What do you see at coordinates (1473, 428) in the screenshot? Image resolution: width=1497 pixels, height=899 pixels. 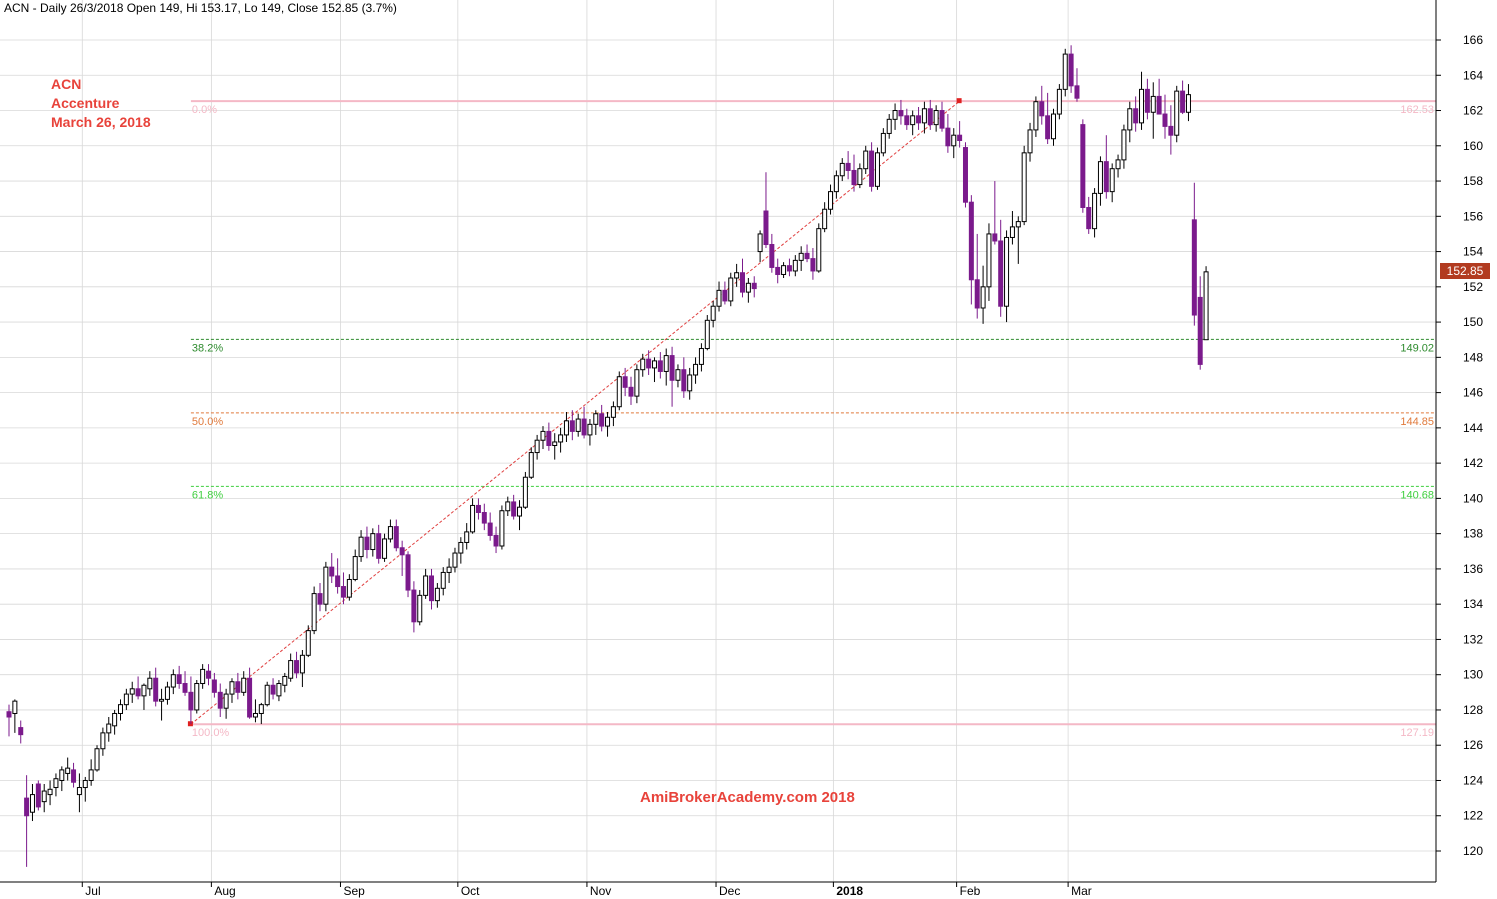 I see `y-tick-label: 144` at bounding box center [1473, 428].